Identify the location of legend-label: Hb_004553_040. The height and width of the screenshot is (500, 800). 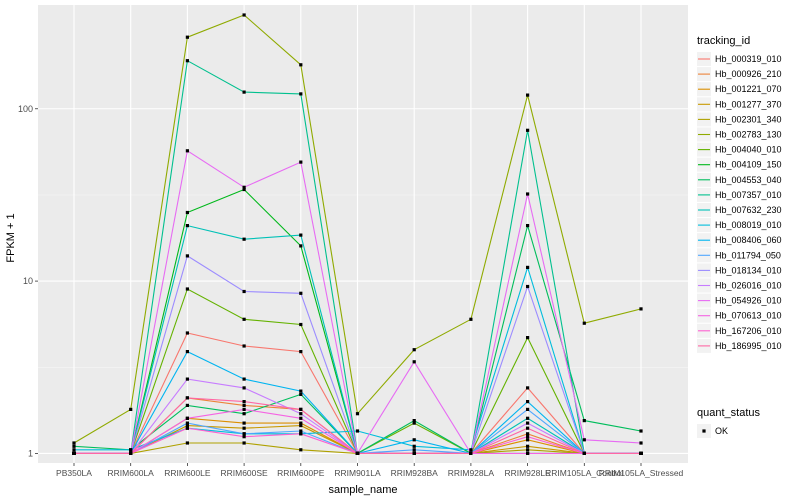
(748, 180).